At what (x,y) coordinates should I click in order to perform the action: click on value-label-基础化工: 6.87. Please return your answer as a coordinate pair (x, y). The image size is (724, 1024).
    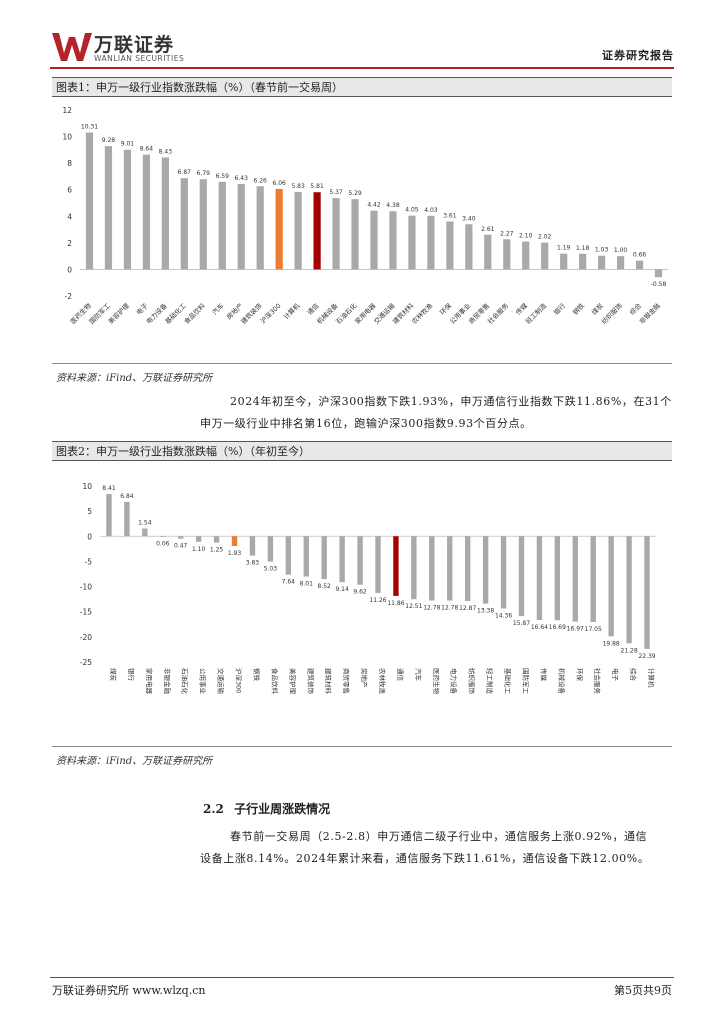
    Looking at the image, I should click on (185, 172).